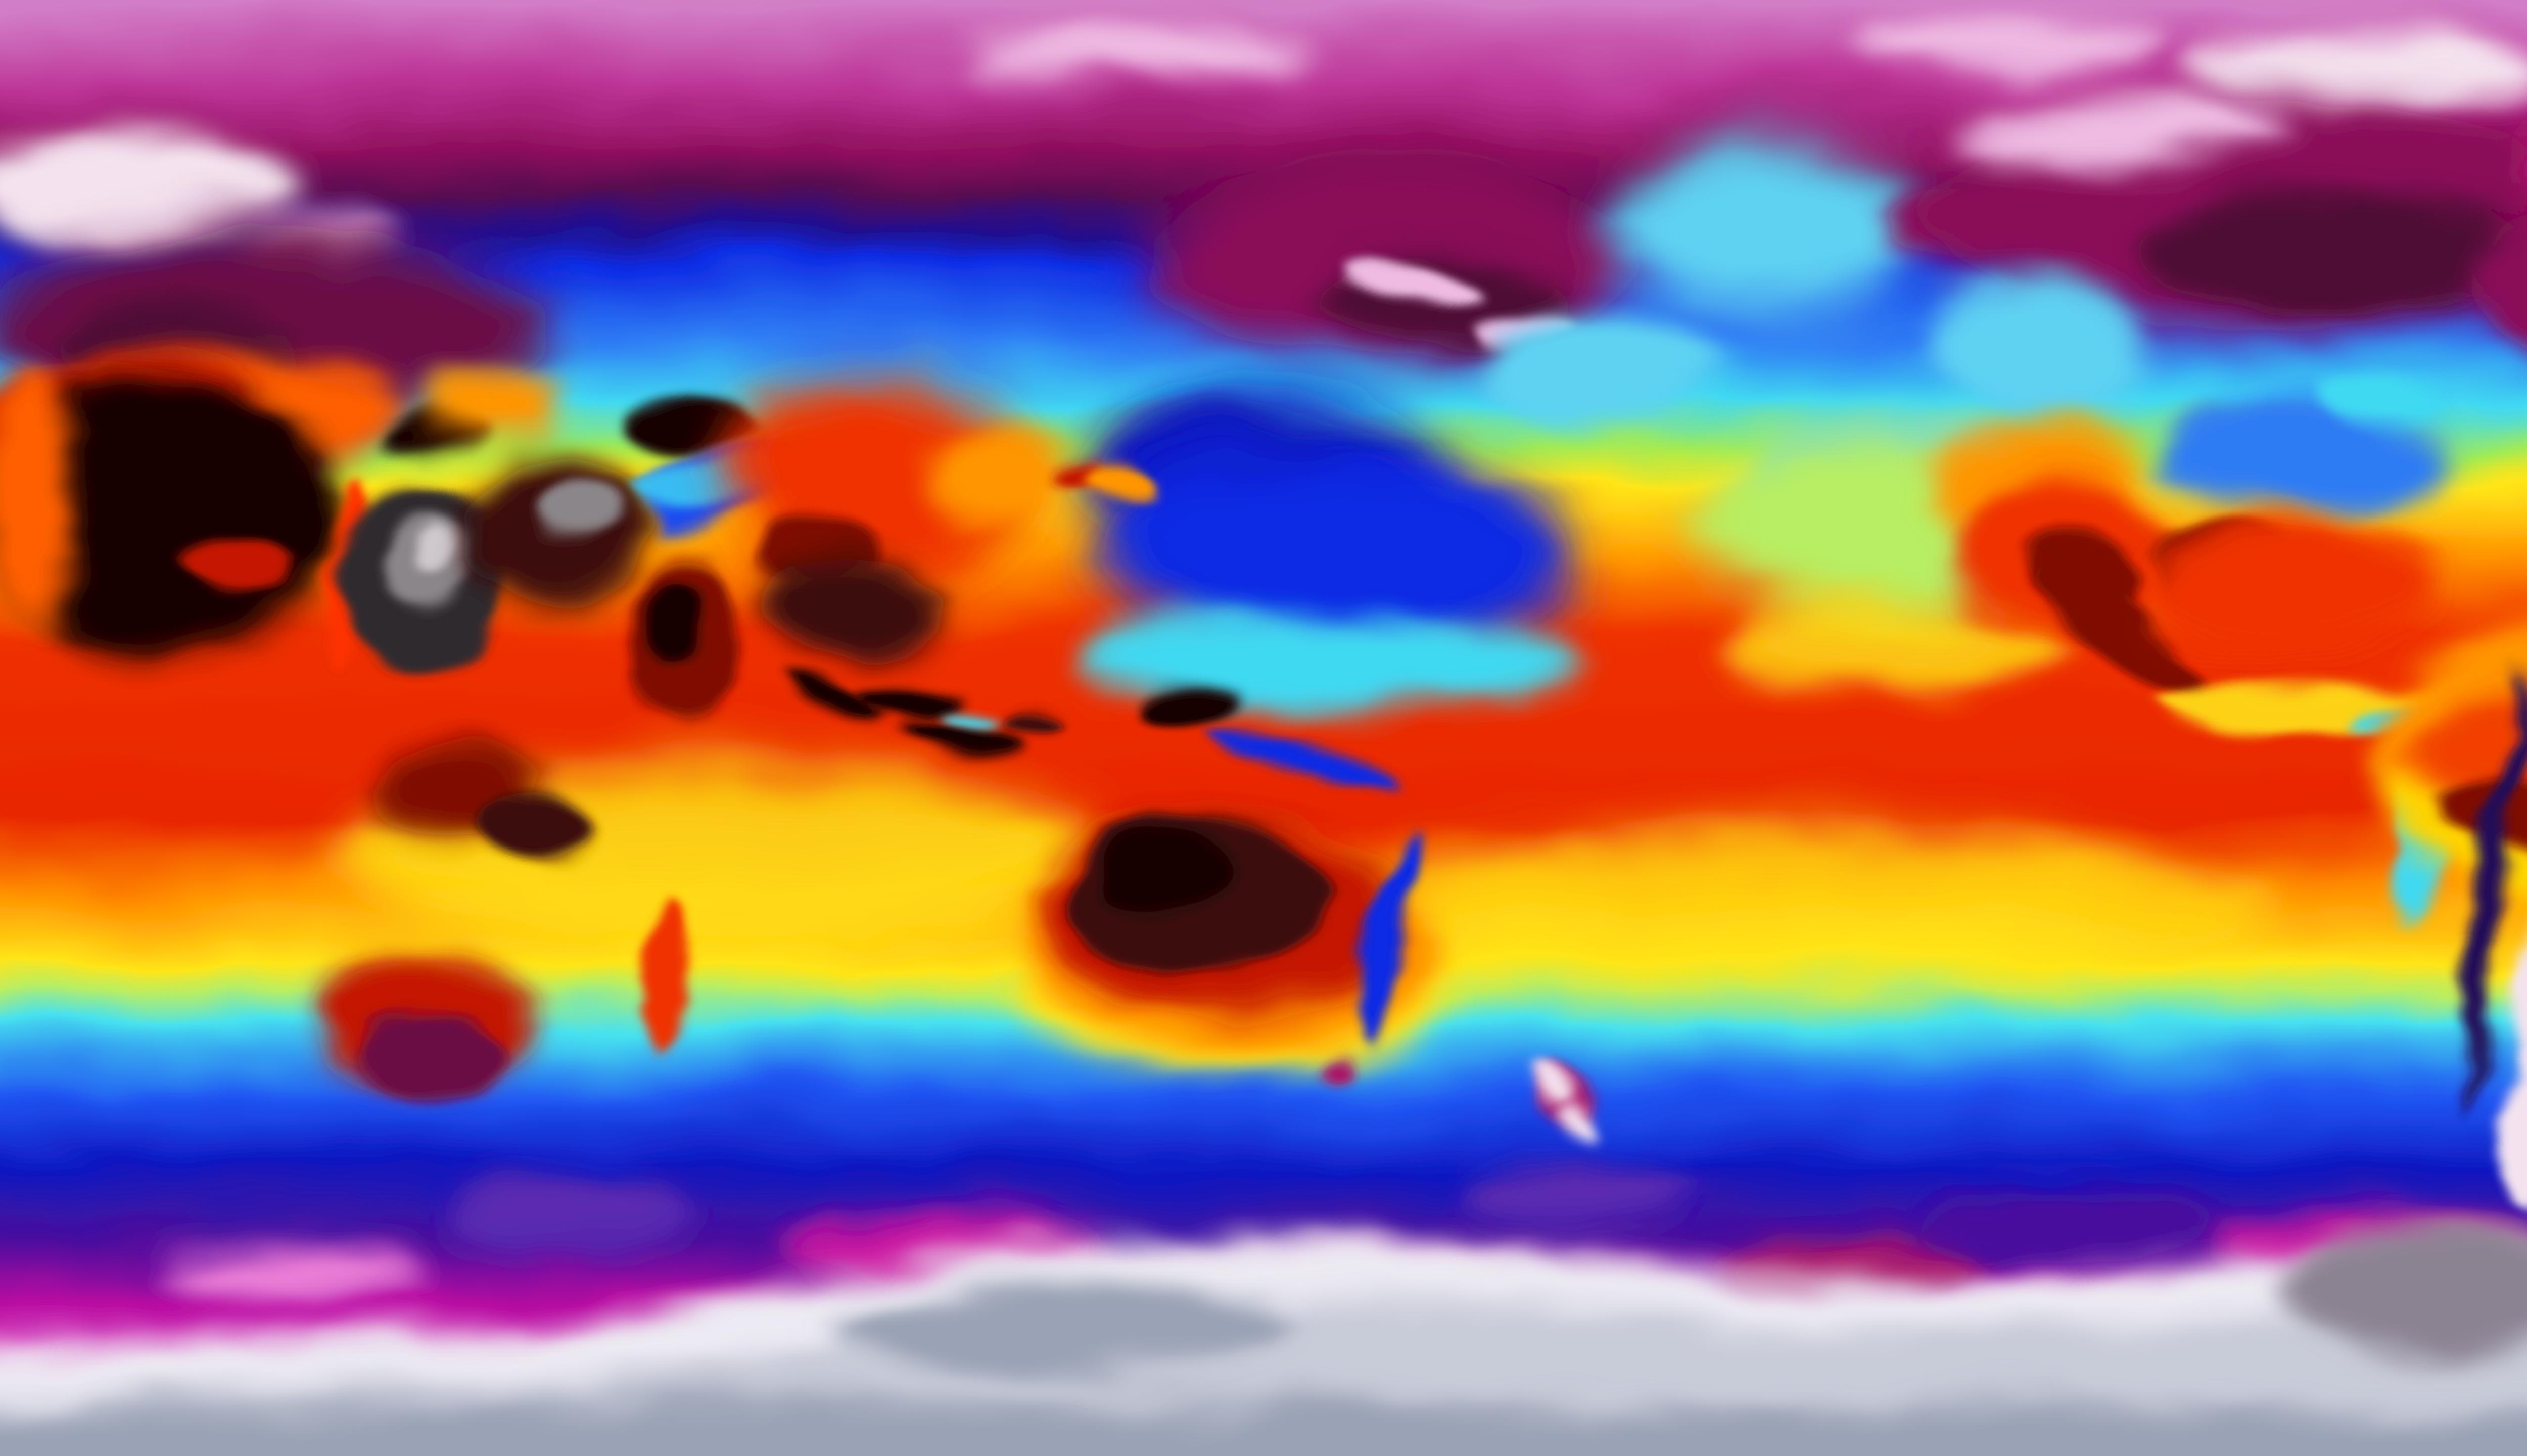 Image resolution: width=2527 pixels, height=1456 pixels. Describe the element at coordinates (906, 697) in the screenshot. I see `borneo-hot-island` at that location.